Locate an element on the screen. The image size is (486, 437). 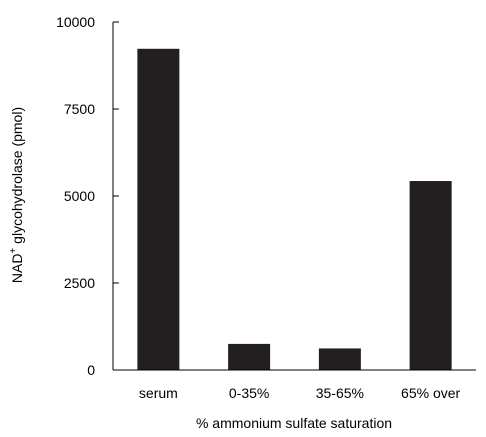
x-tick-label: 0-35% is located at coordinates (249, 393).